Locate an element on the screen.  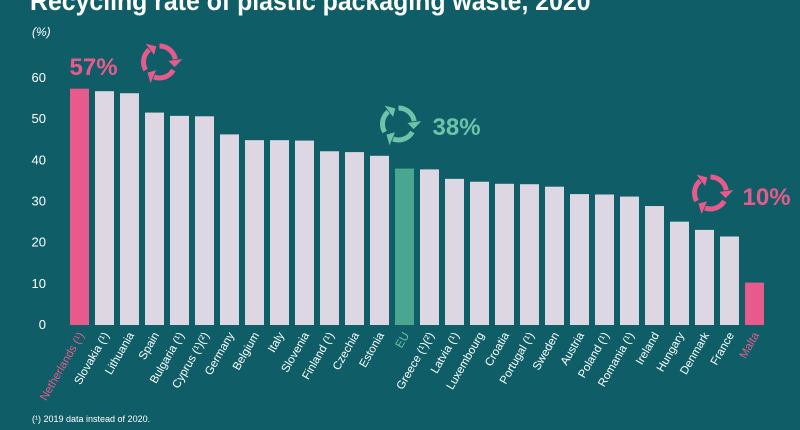
footnote: (¹) 2019 data instead of 2020. is located at coordinates (91, 419).